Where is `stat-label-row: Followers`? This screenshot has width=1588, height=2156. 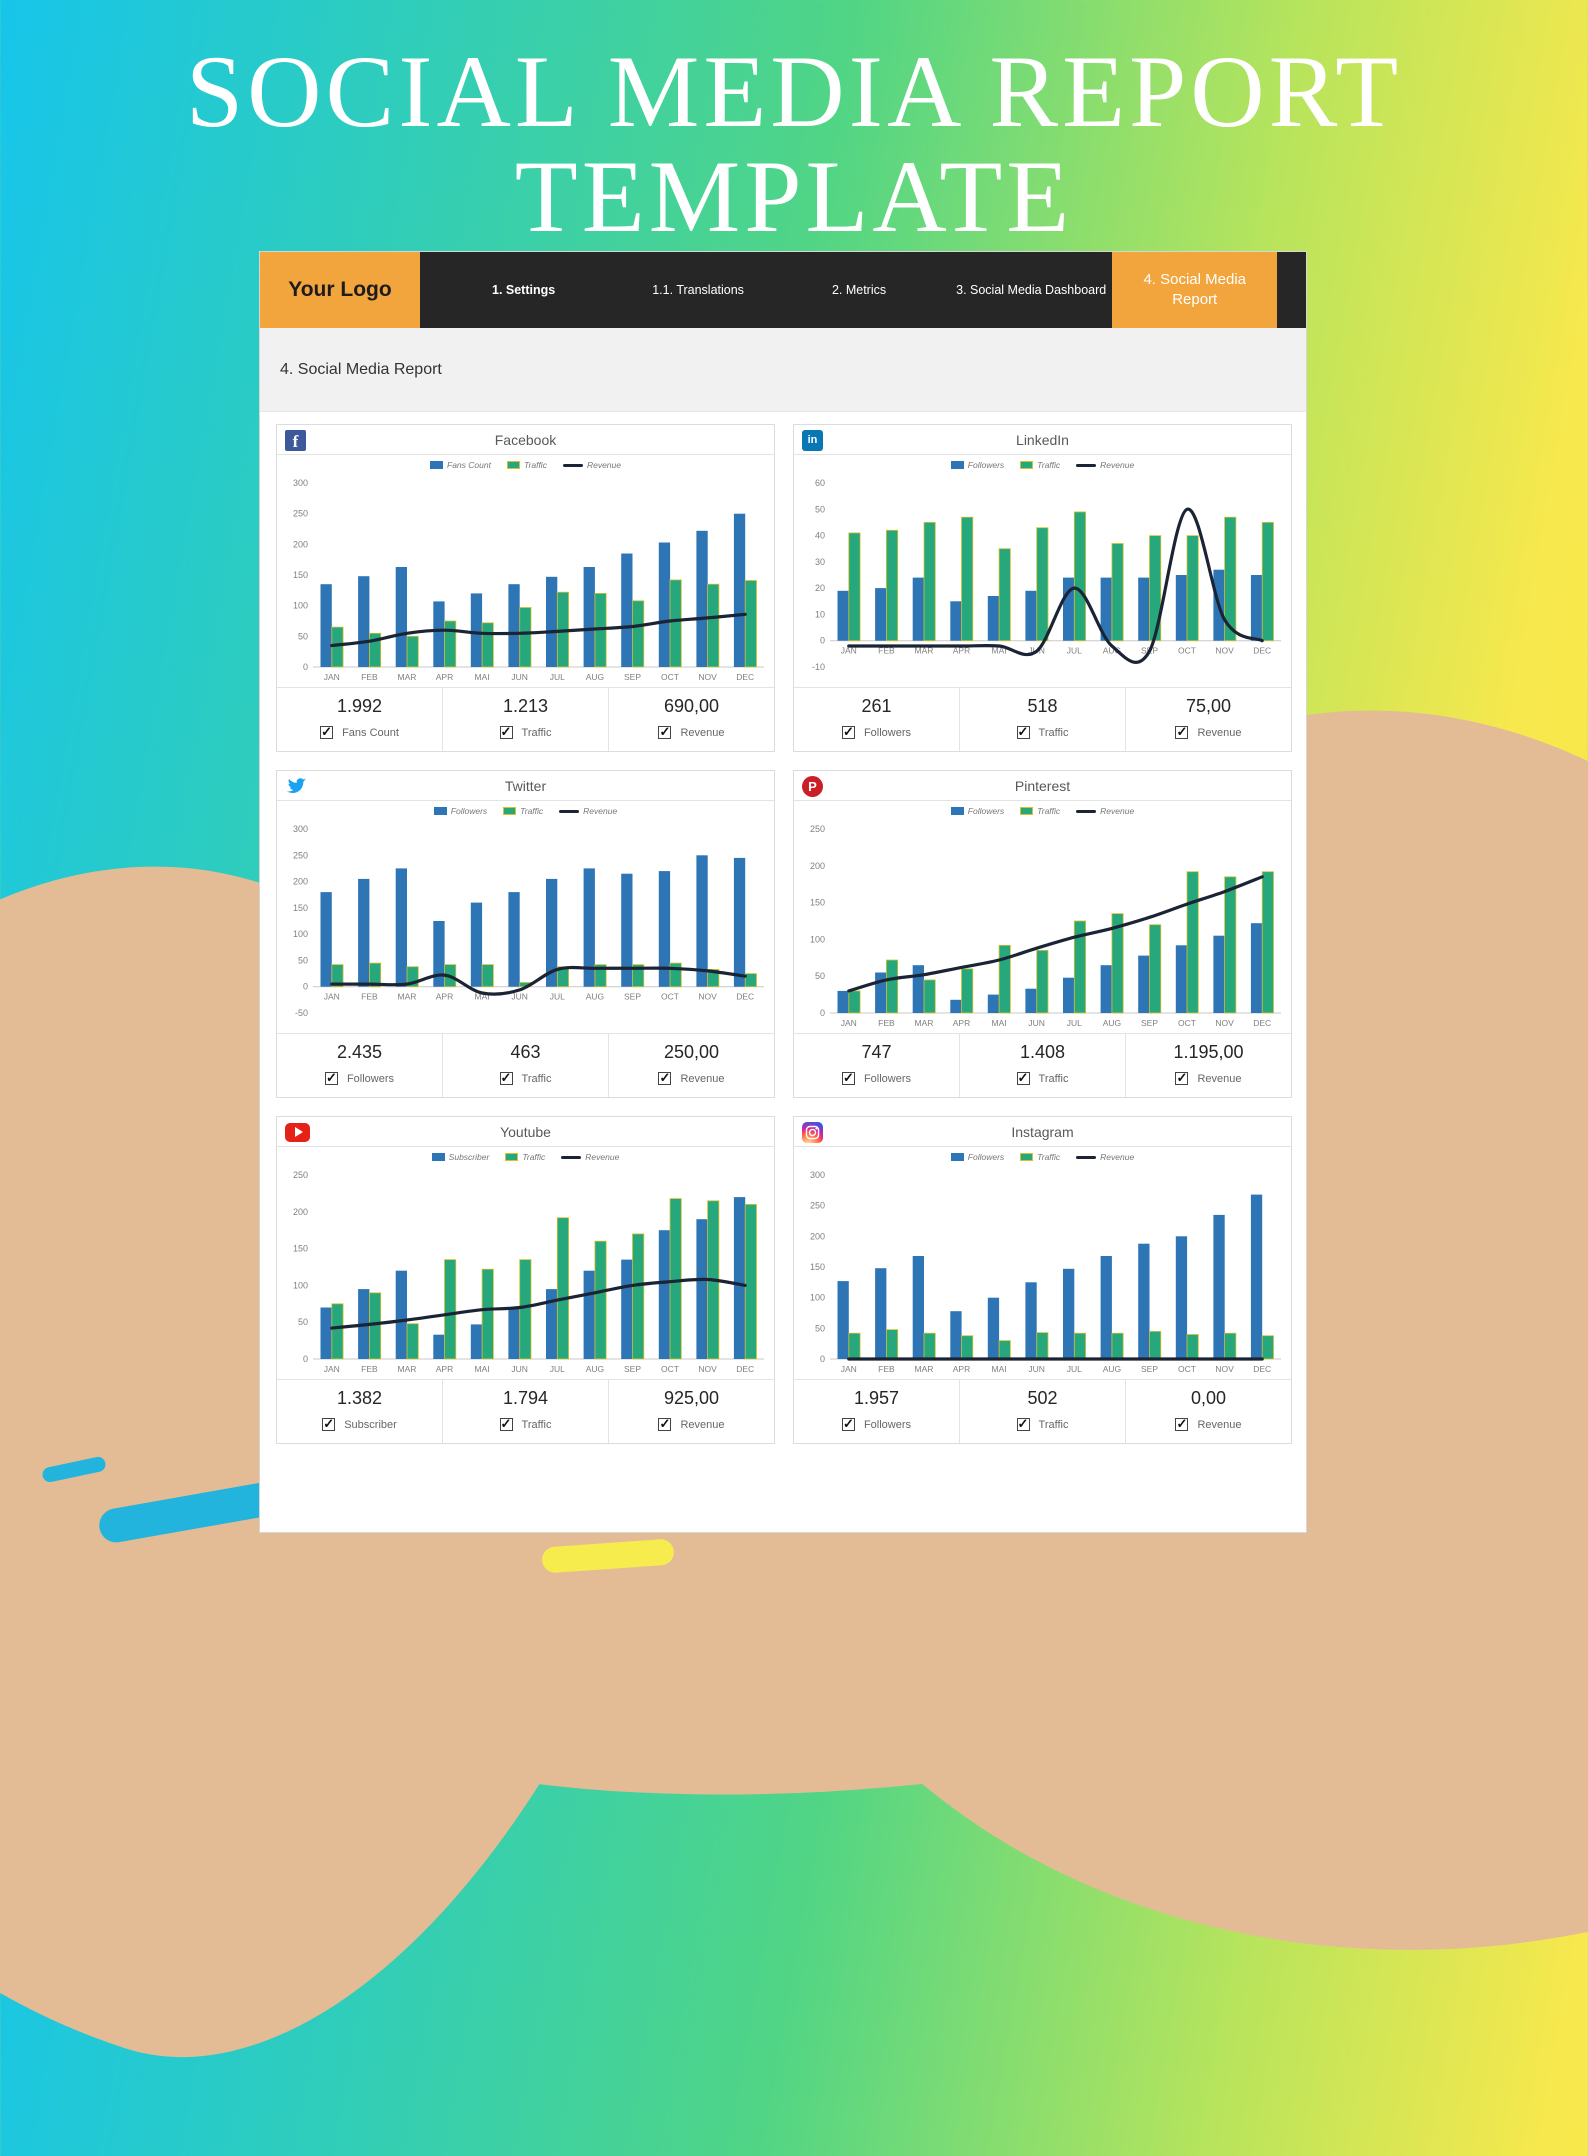 stat-label-row: Followers is located at coordinates (876, 732).